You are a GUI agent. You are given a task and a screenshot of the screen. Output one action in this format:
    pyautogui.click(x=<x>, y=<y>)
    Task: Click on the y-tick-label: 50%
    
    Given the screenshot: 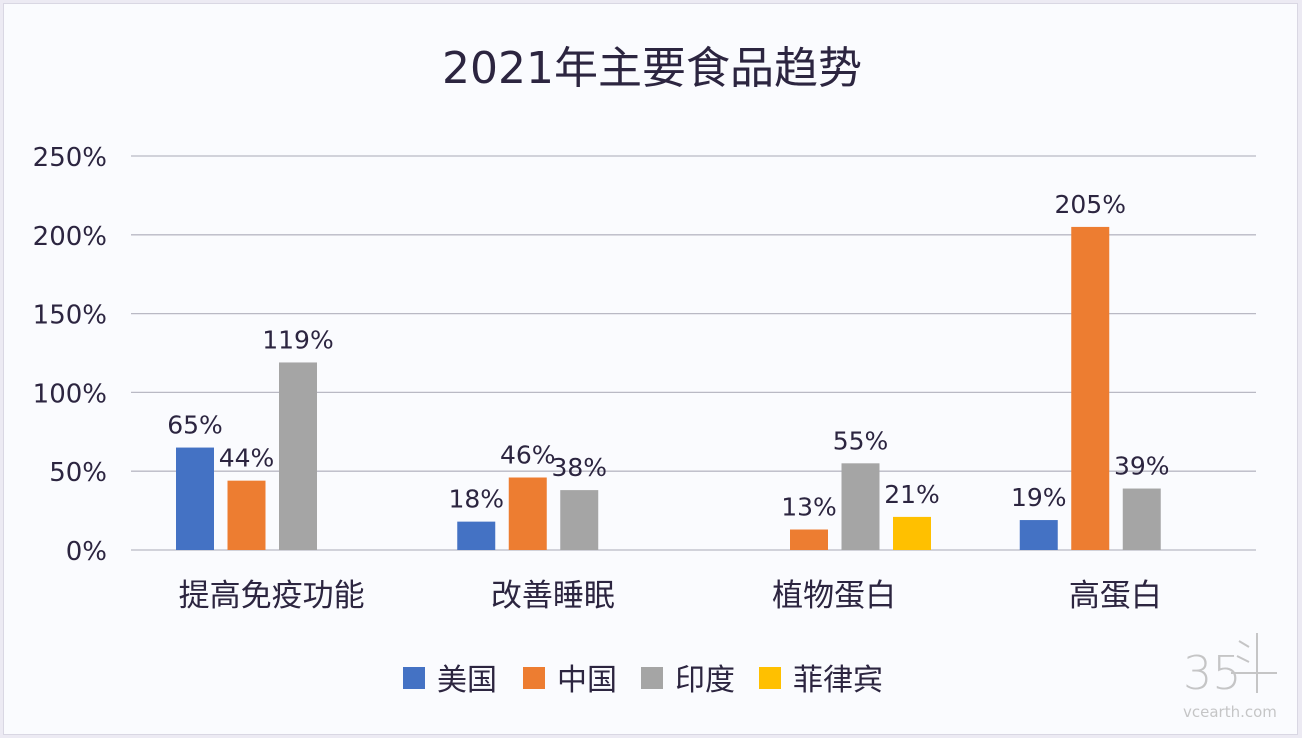 What is the action you would take?
    pyautogui.click(x=78, y=473)
    